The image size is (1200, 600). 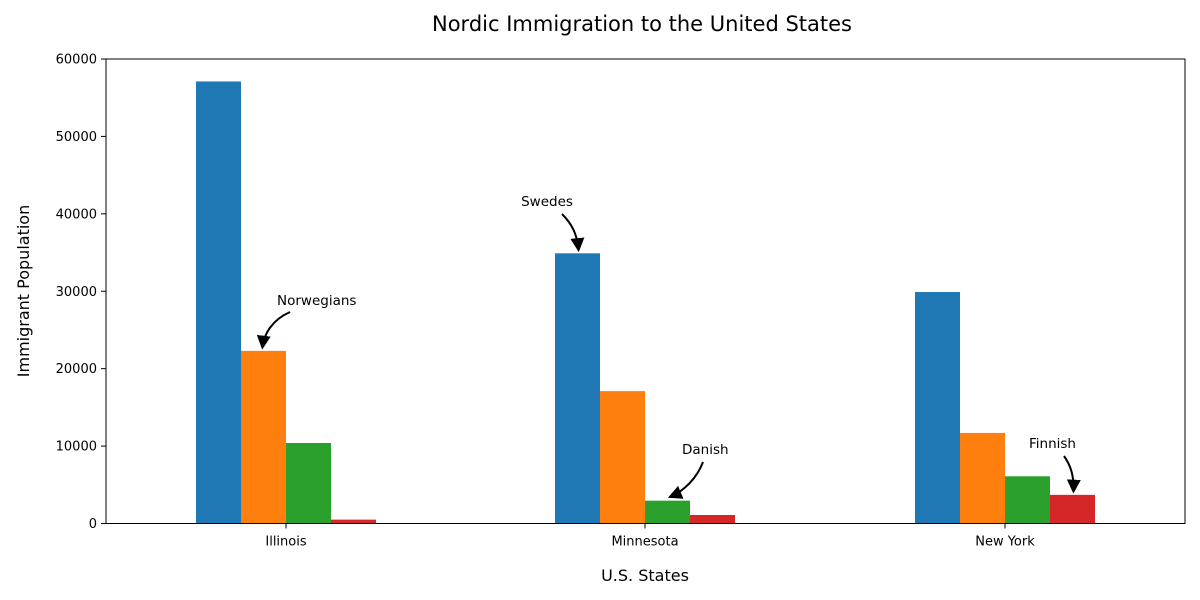 I want to click on x-tick-label: Illinois, so click(x=285, y=542).